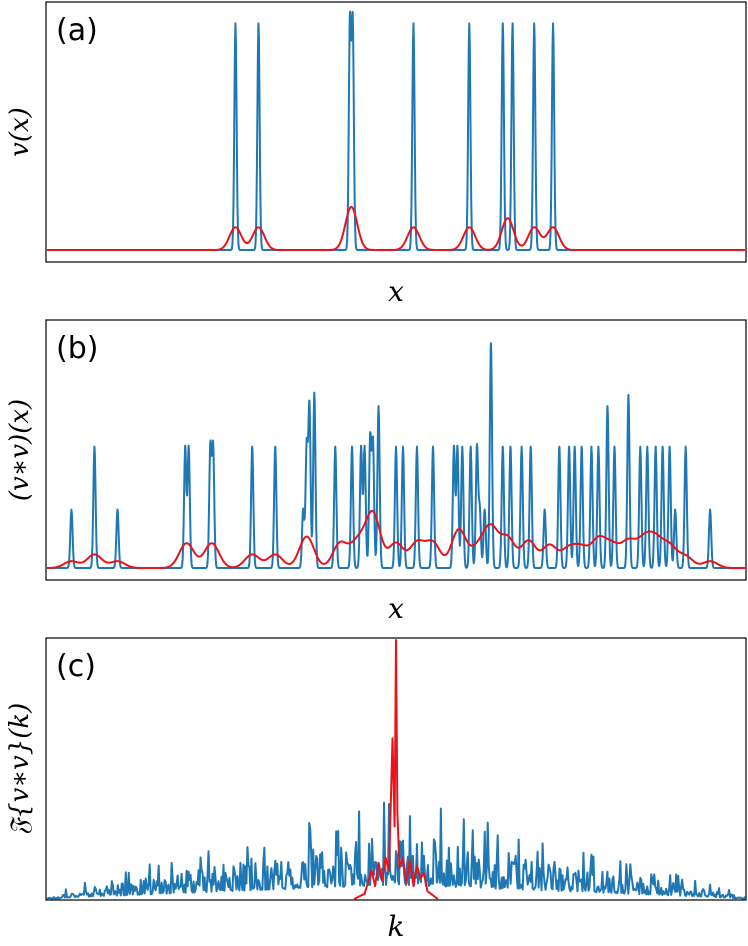  I want to click on panel-a-series-smoothed, so click(396, 228).